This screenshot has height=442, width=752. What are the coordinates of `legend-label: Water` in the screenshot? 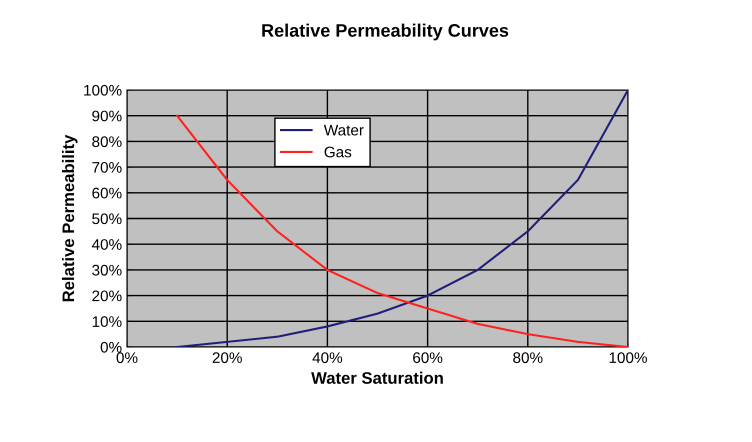 It's located at (344, 130).